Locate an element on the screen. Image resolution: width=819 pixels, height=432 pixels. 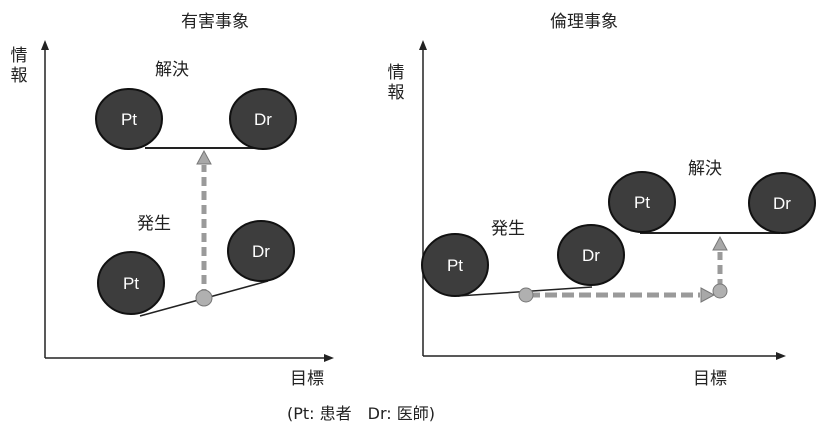
left-bottom-dr-node: Dr is located at coordinates (261, 251).